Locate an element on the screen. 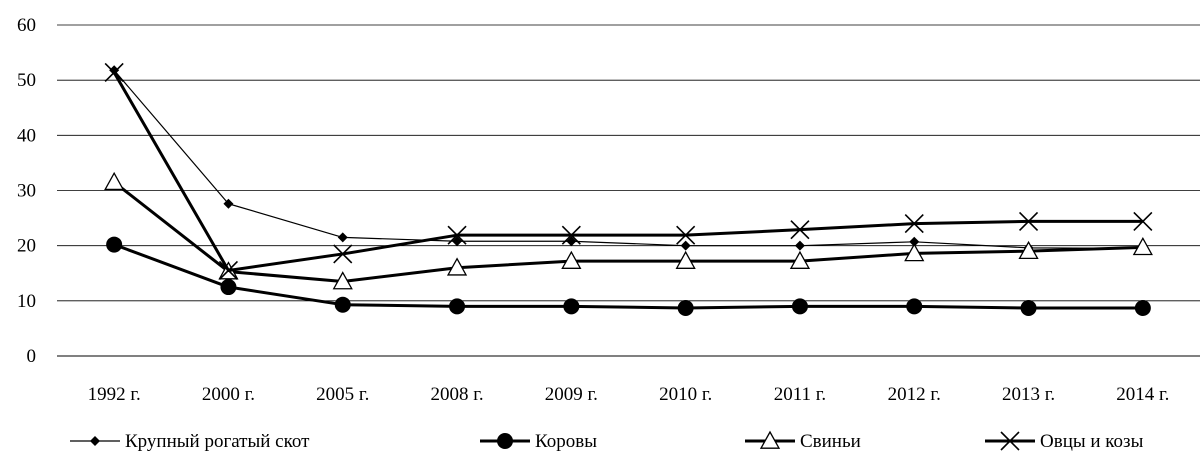 The height and width of the screenshot is (455, 1204). legend-item-3: Овцы и козы is located at coordinates (1064, 441).